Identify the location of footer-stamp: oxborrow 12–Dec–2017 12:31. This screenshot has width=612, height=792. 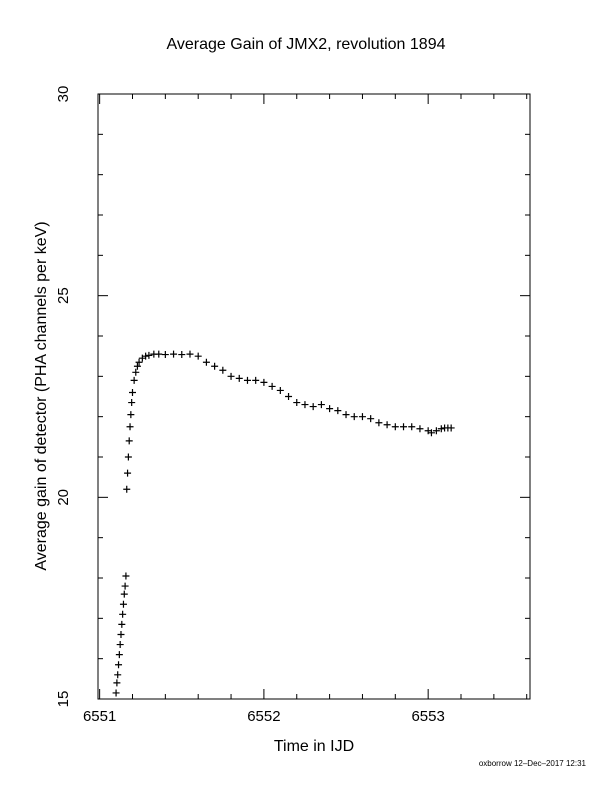
(532, 763).